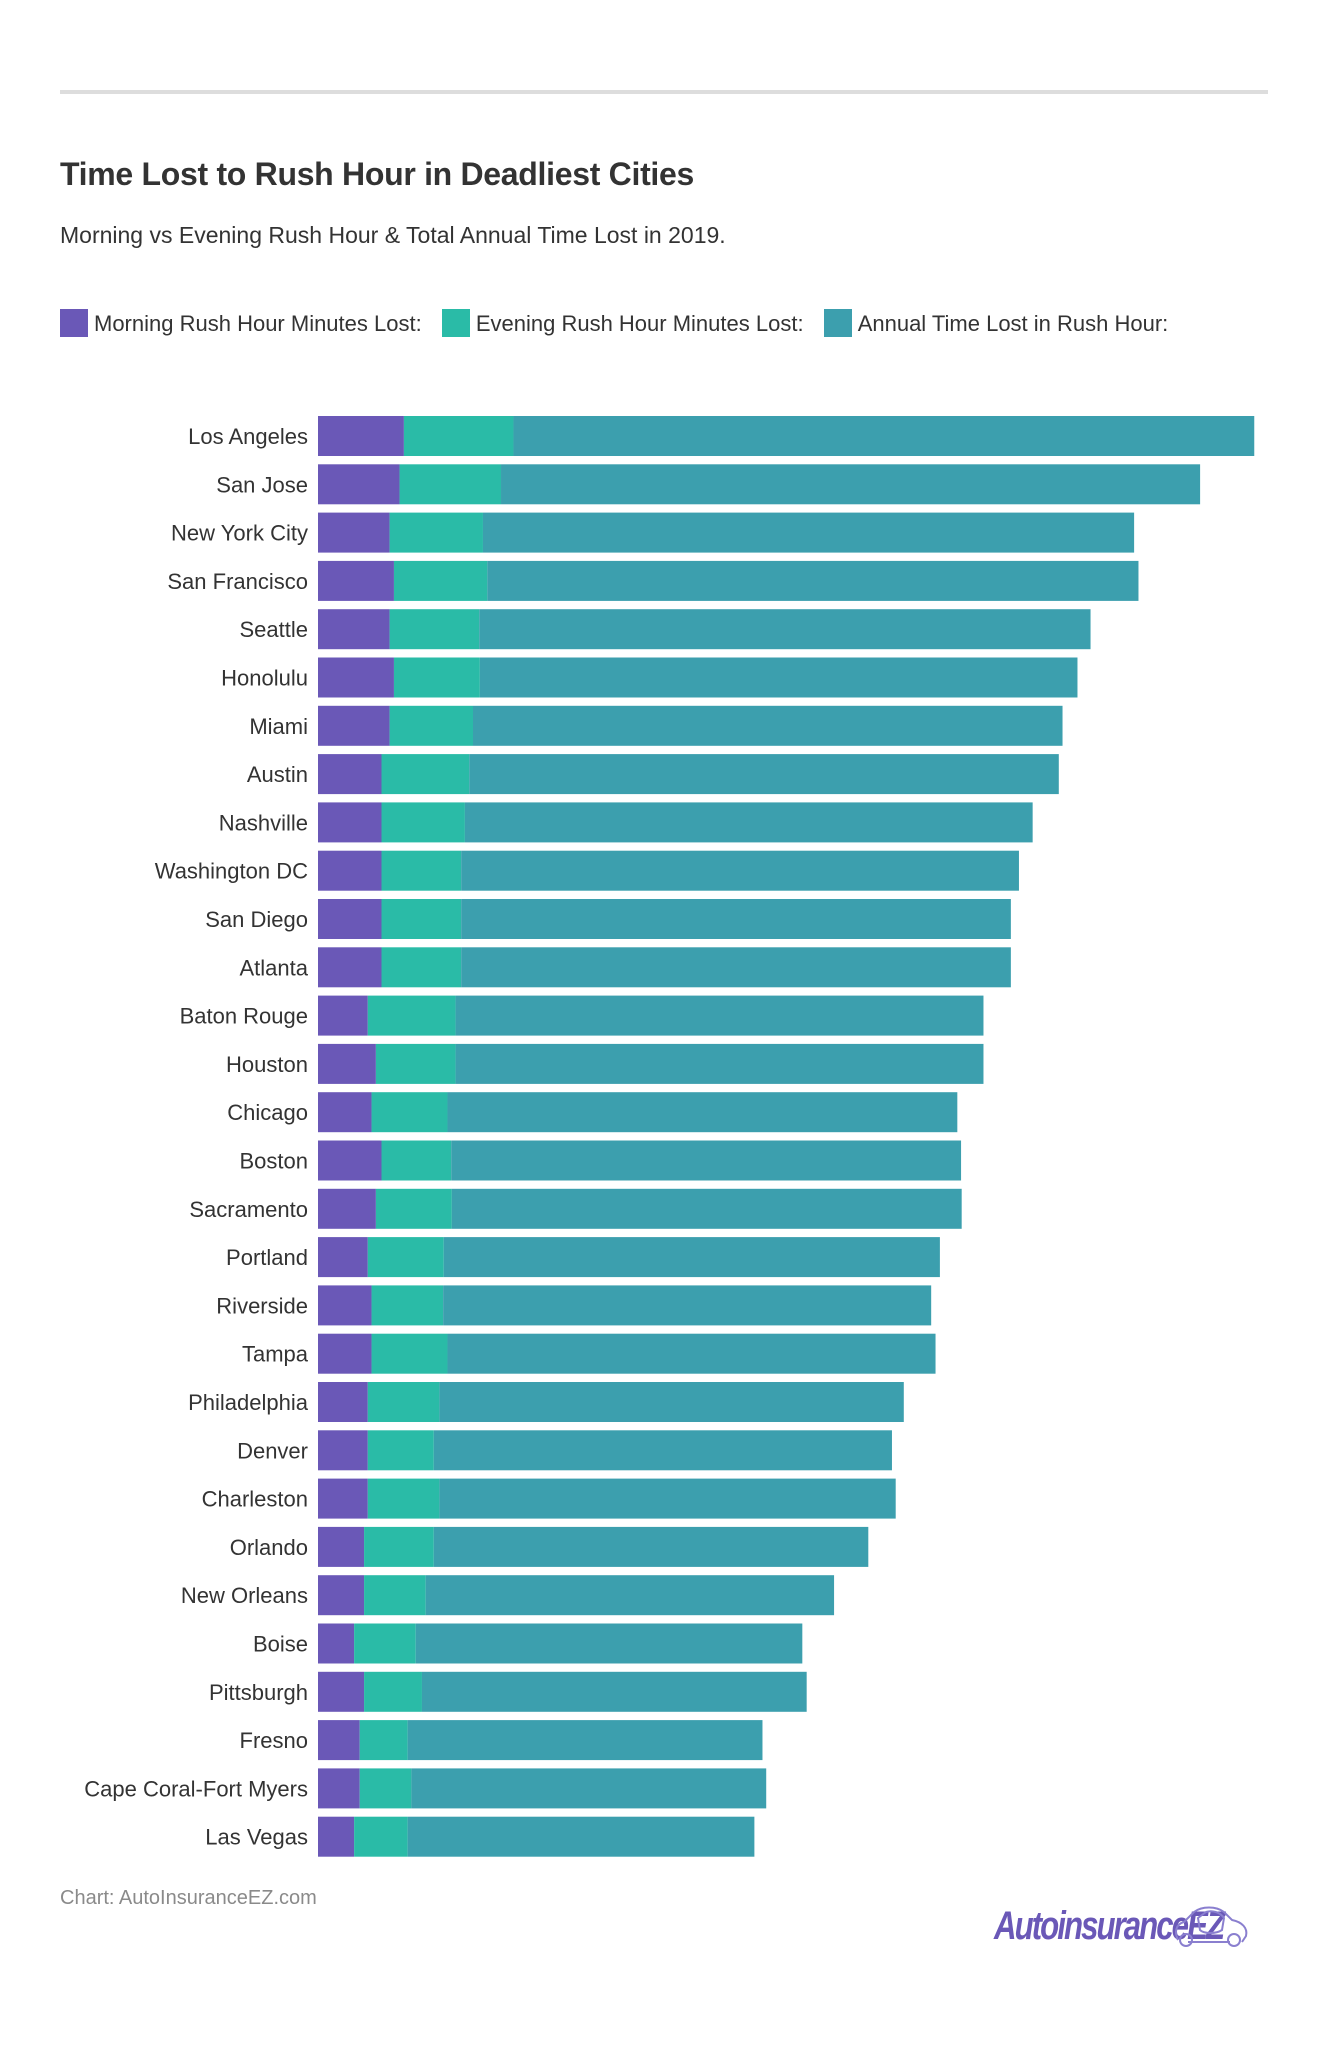  Describe the element at coordinates (395, 1595) in the screenshot. I see `bar-evening-new-orleans` at that location.